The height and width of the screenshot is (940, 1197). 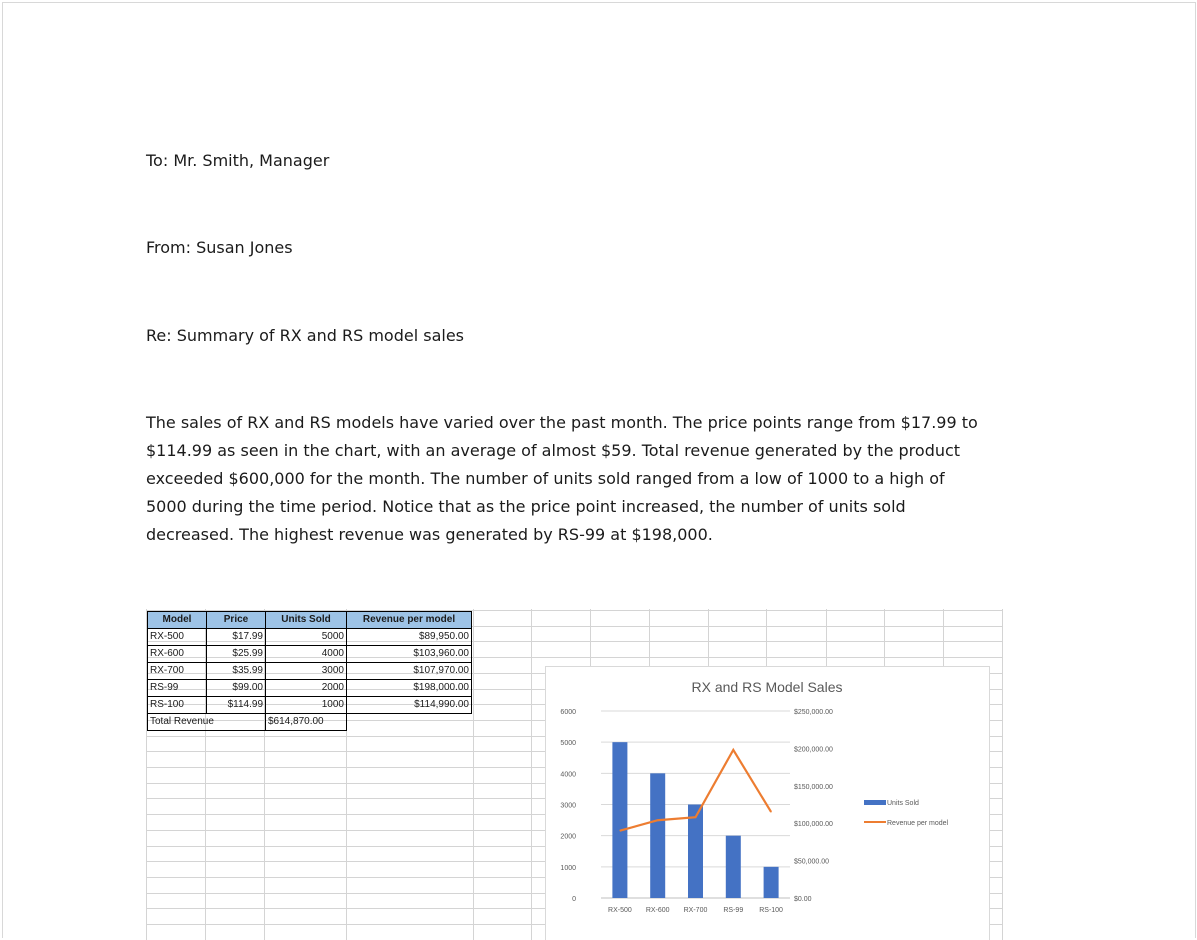 I want to click on cell-revenue: $103,960.00, so click(x=409, y=654).